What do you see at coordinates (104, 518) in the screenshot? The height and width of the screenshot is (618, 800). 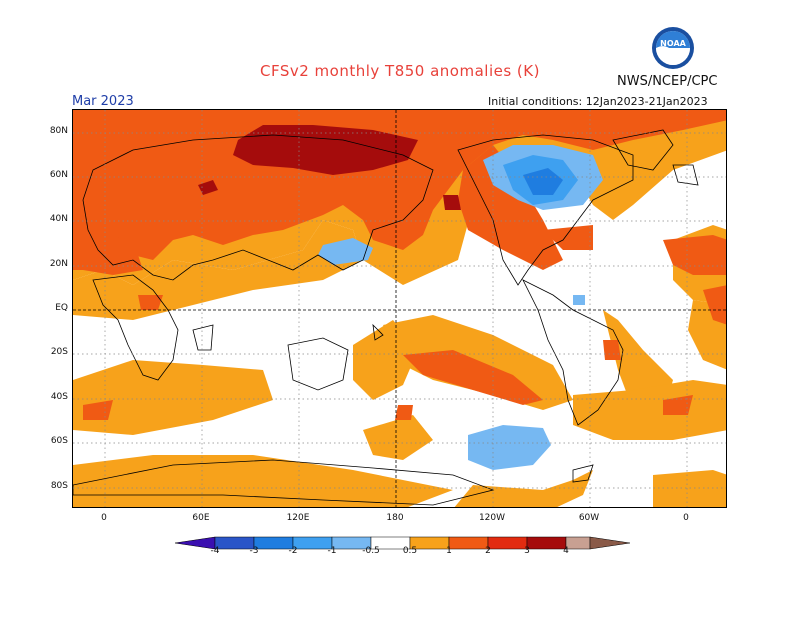 I see `lon-label-0: 0` at bounding box center [104, 518].